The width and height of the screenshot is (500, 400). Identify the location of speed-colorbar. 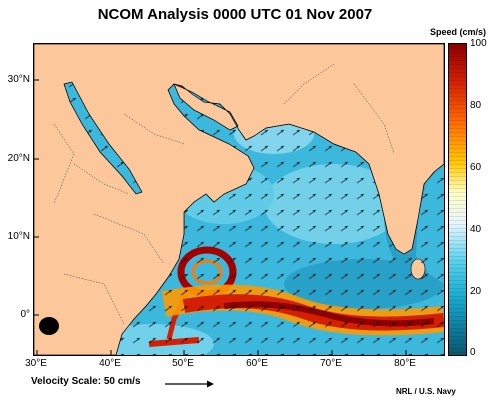
(457, 199).